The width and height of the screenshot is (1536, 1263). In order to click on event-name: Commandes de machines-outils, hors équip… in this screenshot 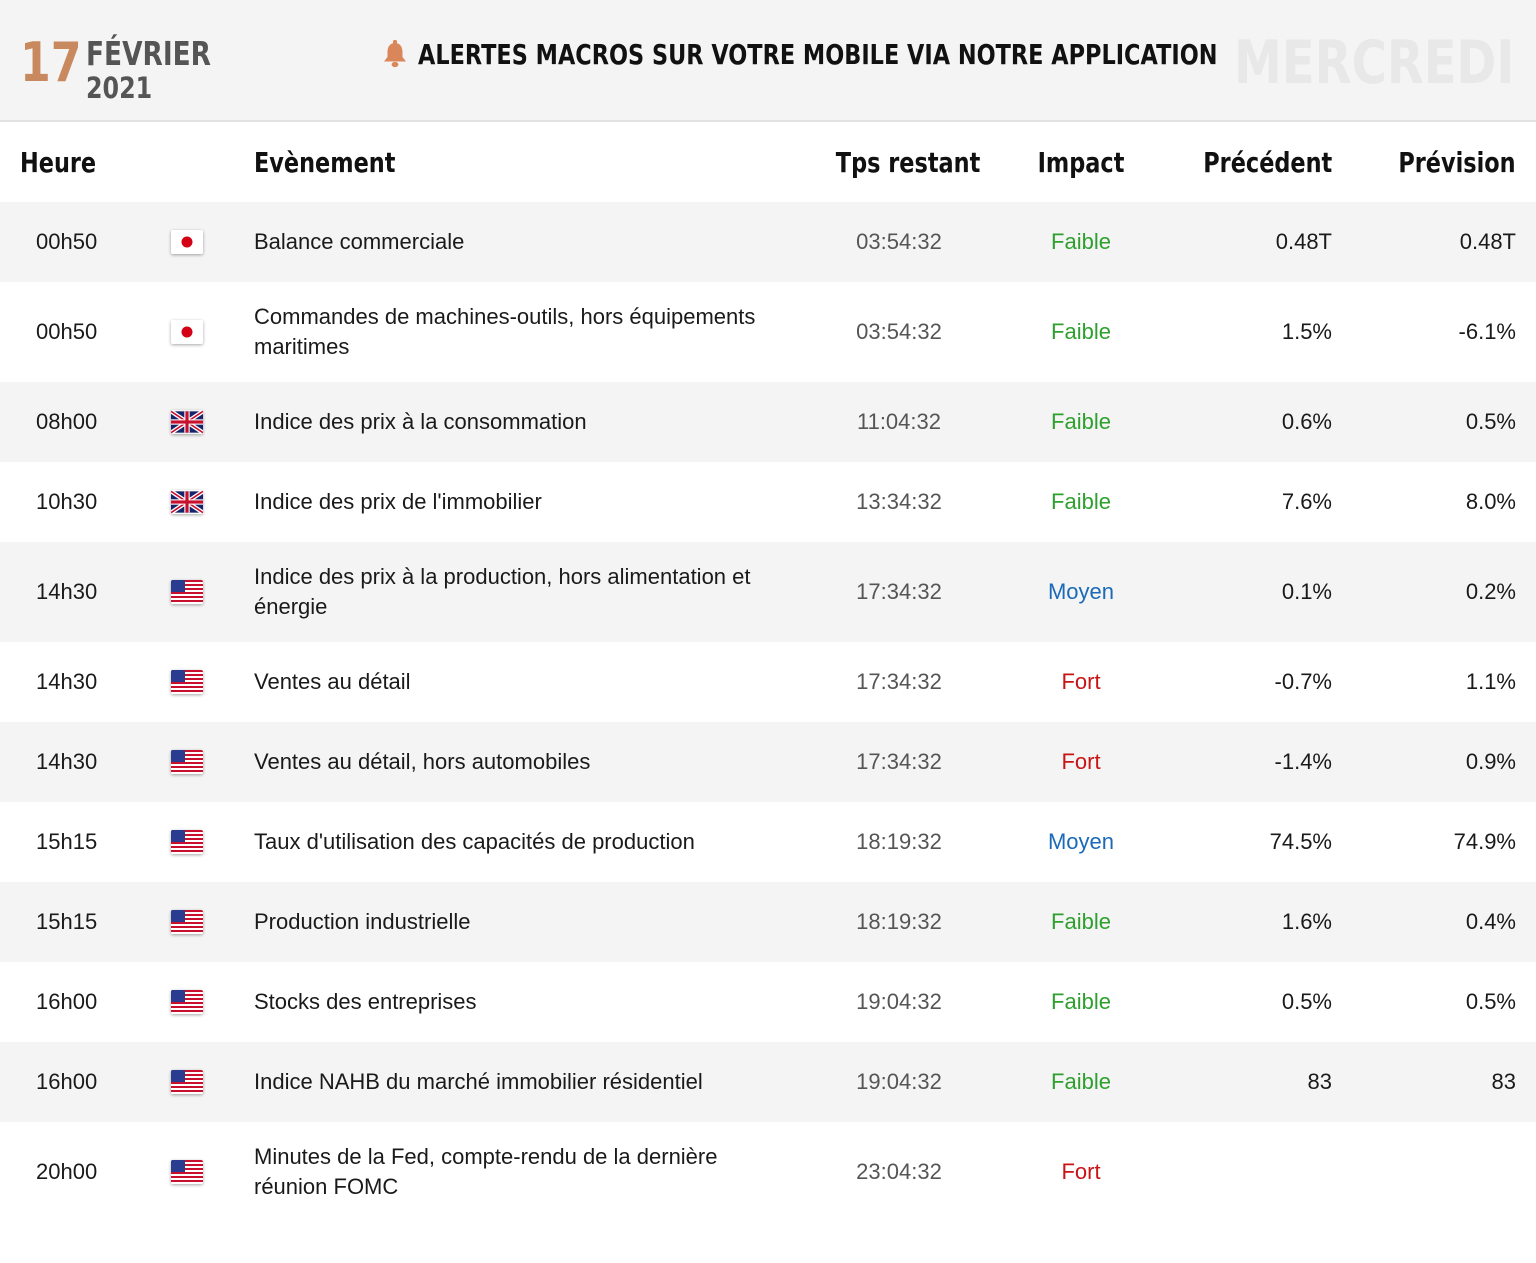, I will do `click(505, 331)`.